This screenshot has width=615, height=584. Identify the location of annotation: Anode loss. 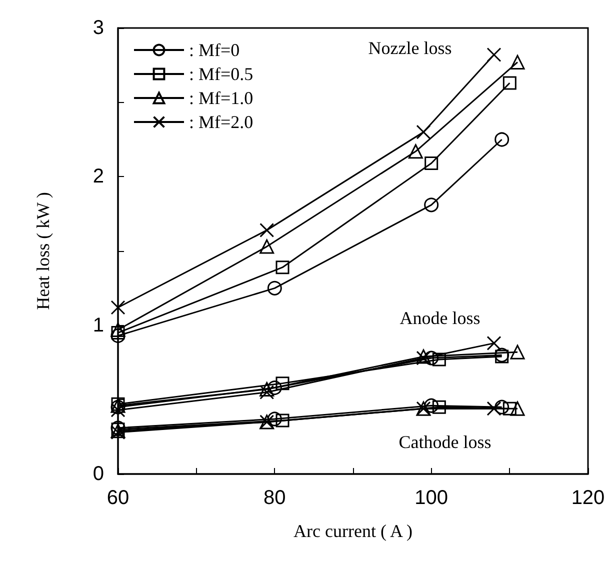
(440, 318).